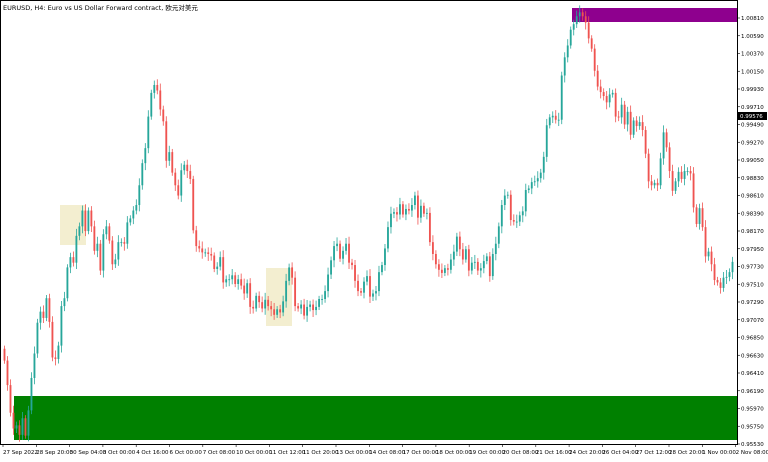 The height and width of the screenshot is (462, 768). I want to click on price-label: 0.96190, so click(752, 392).